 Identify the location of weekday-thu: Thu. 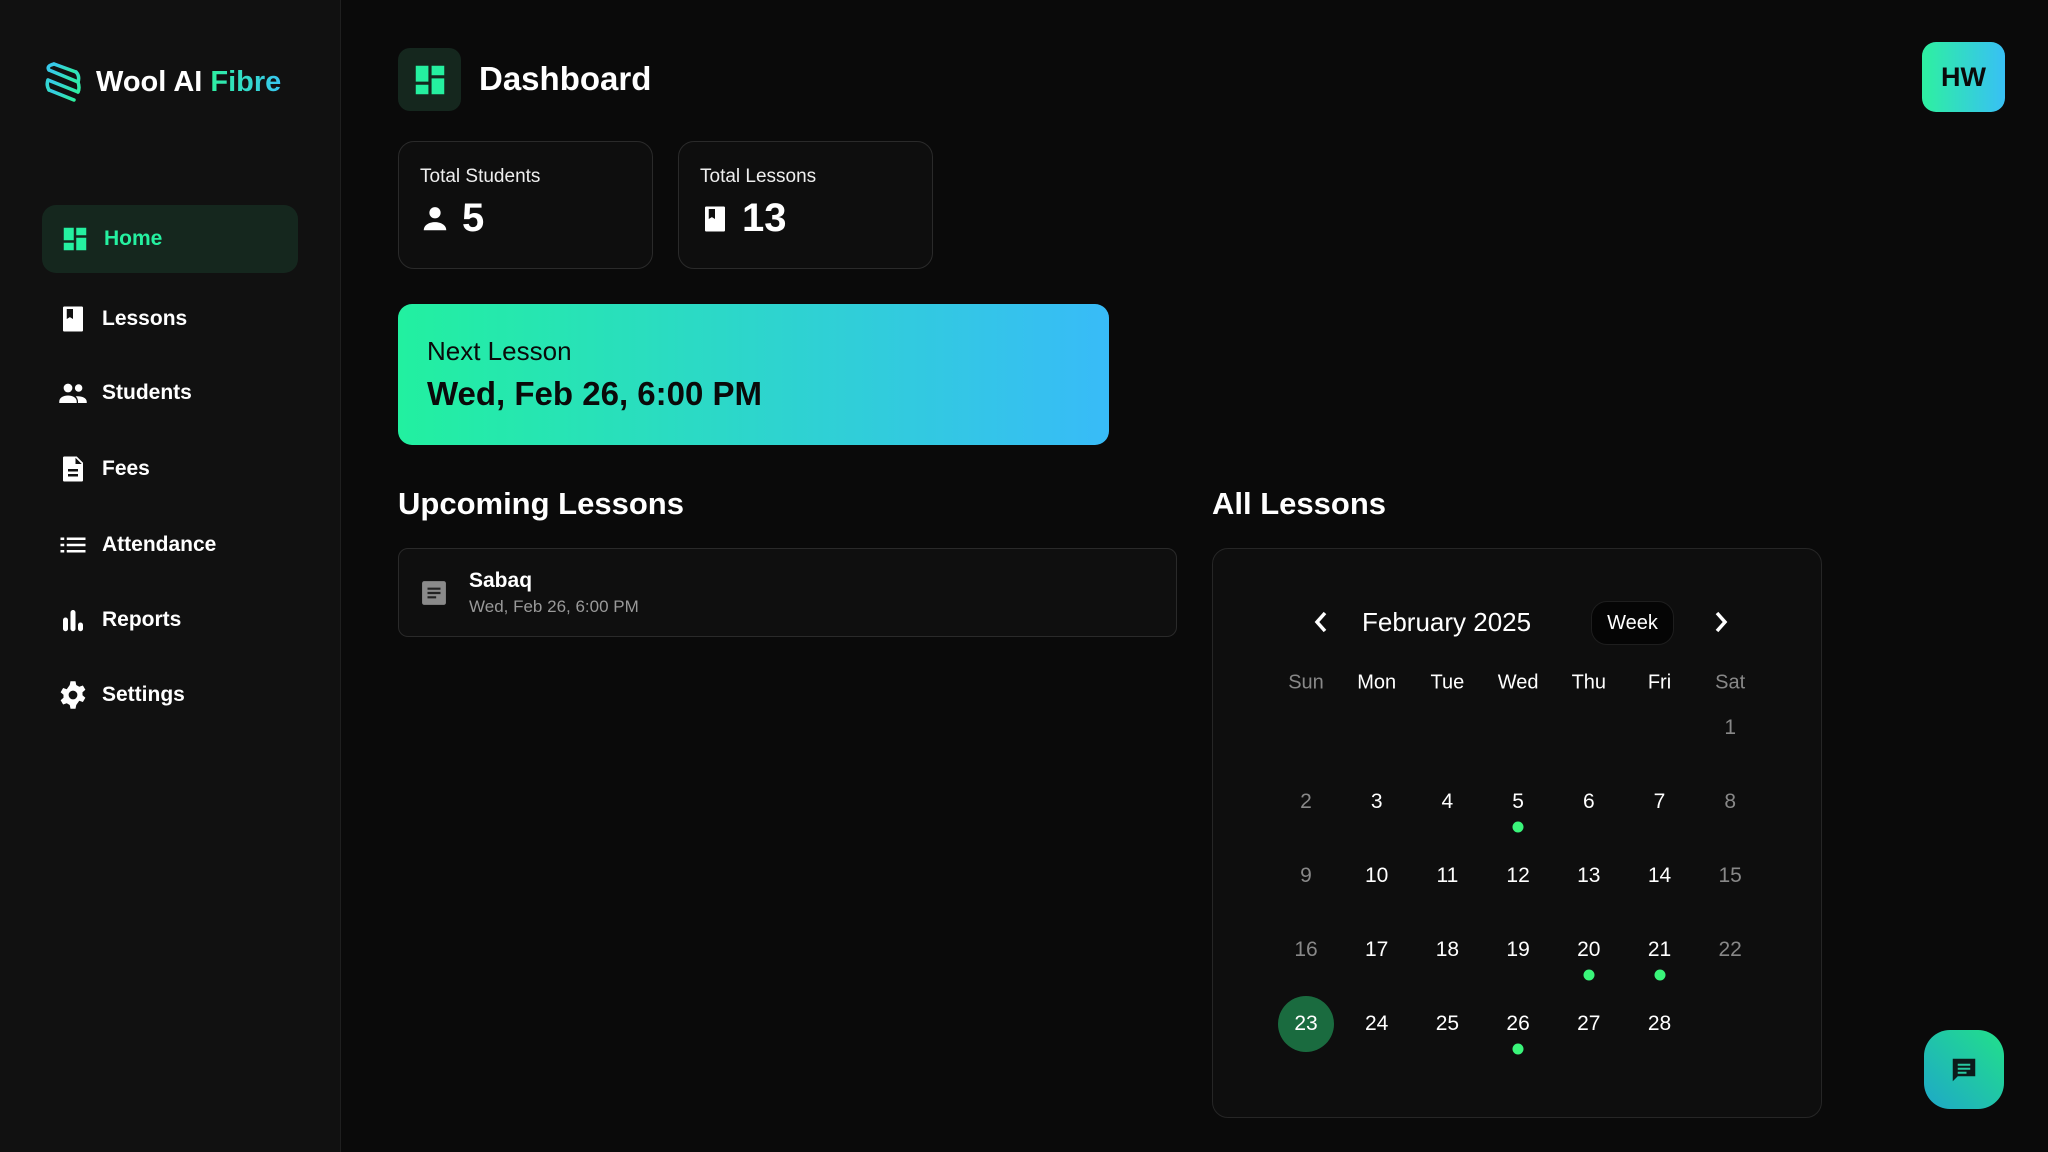
(1589, 682).